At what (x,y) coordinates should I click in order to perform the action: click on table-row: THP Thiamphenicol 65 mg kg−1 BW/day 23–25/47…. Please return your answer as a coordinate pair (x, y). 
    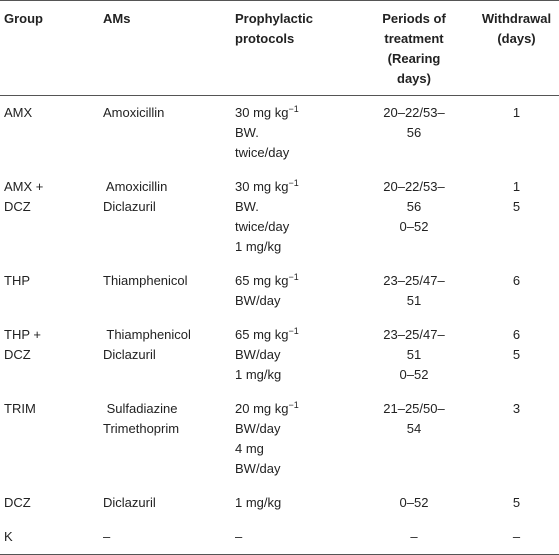
    Looking at the image, I should click on (279, 291).